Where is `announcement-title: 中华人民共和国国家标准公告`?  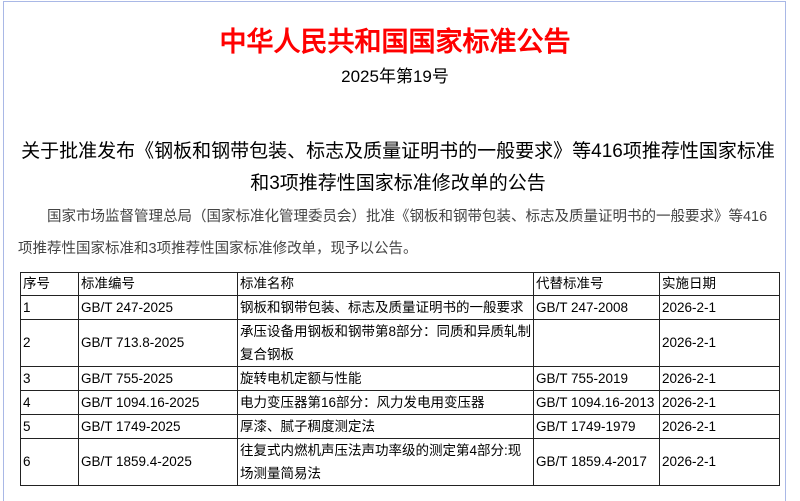 announcement-title: 中华人民共和国国家标准公告 is located at coordinates (395, 42).